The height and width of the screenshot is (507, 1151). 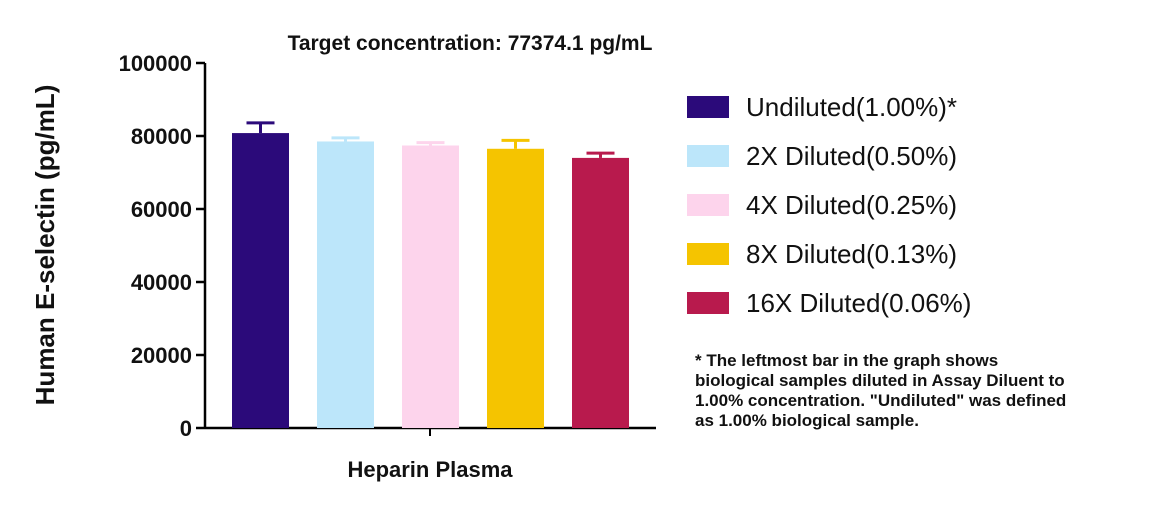 What do you see at coordinates (161, 282) in the screenshot?
I see `y-tick-label: 40000` at bounding box center [161, 282].